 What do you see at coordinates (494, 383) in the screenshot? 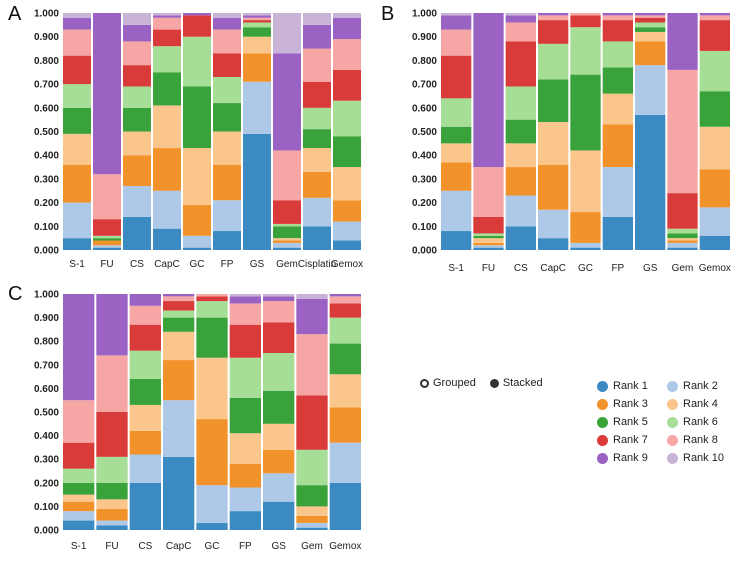
I see `stacked-radio-icon` at bounding box center [494, 383].